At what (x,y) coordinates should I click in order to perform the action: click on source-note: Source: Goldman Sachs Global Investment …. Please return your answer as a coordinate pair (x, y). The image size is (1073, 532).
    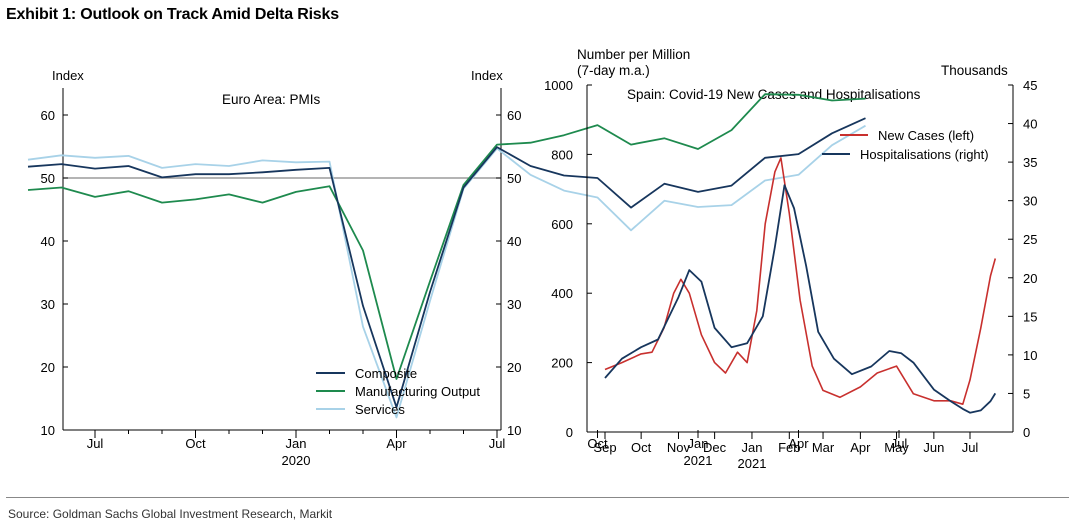
    Looking at the image, I should click on (170, 514).